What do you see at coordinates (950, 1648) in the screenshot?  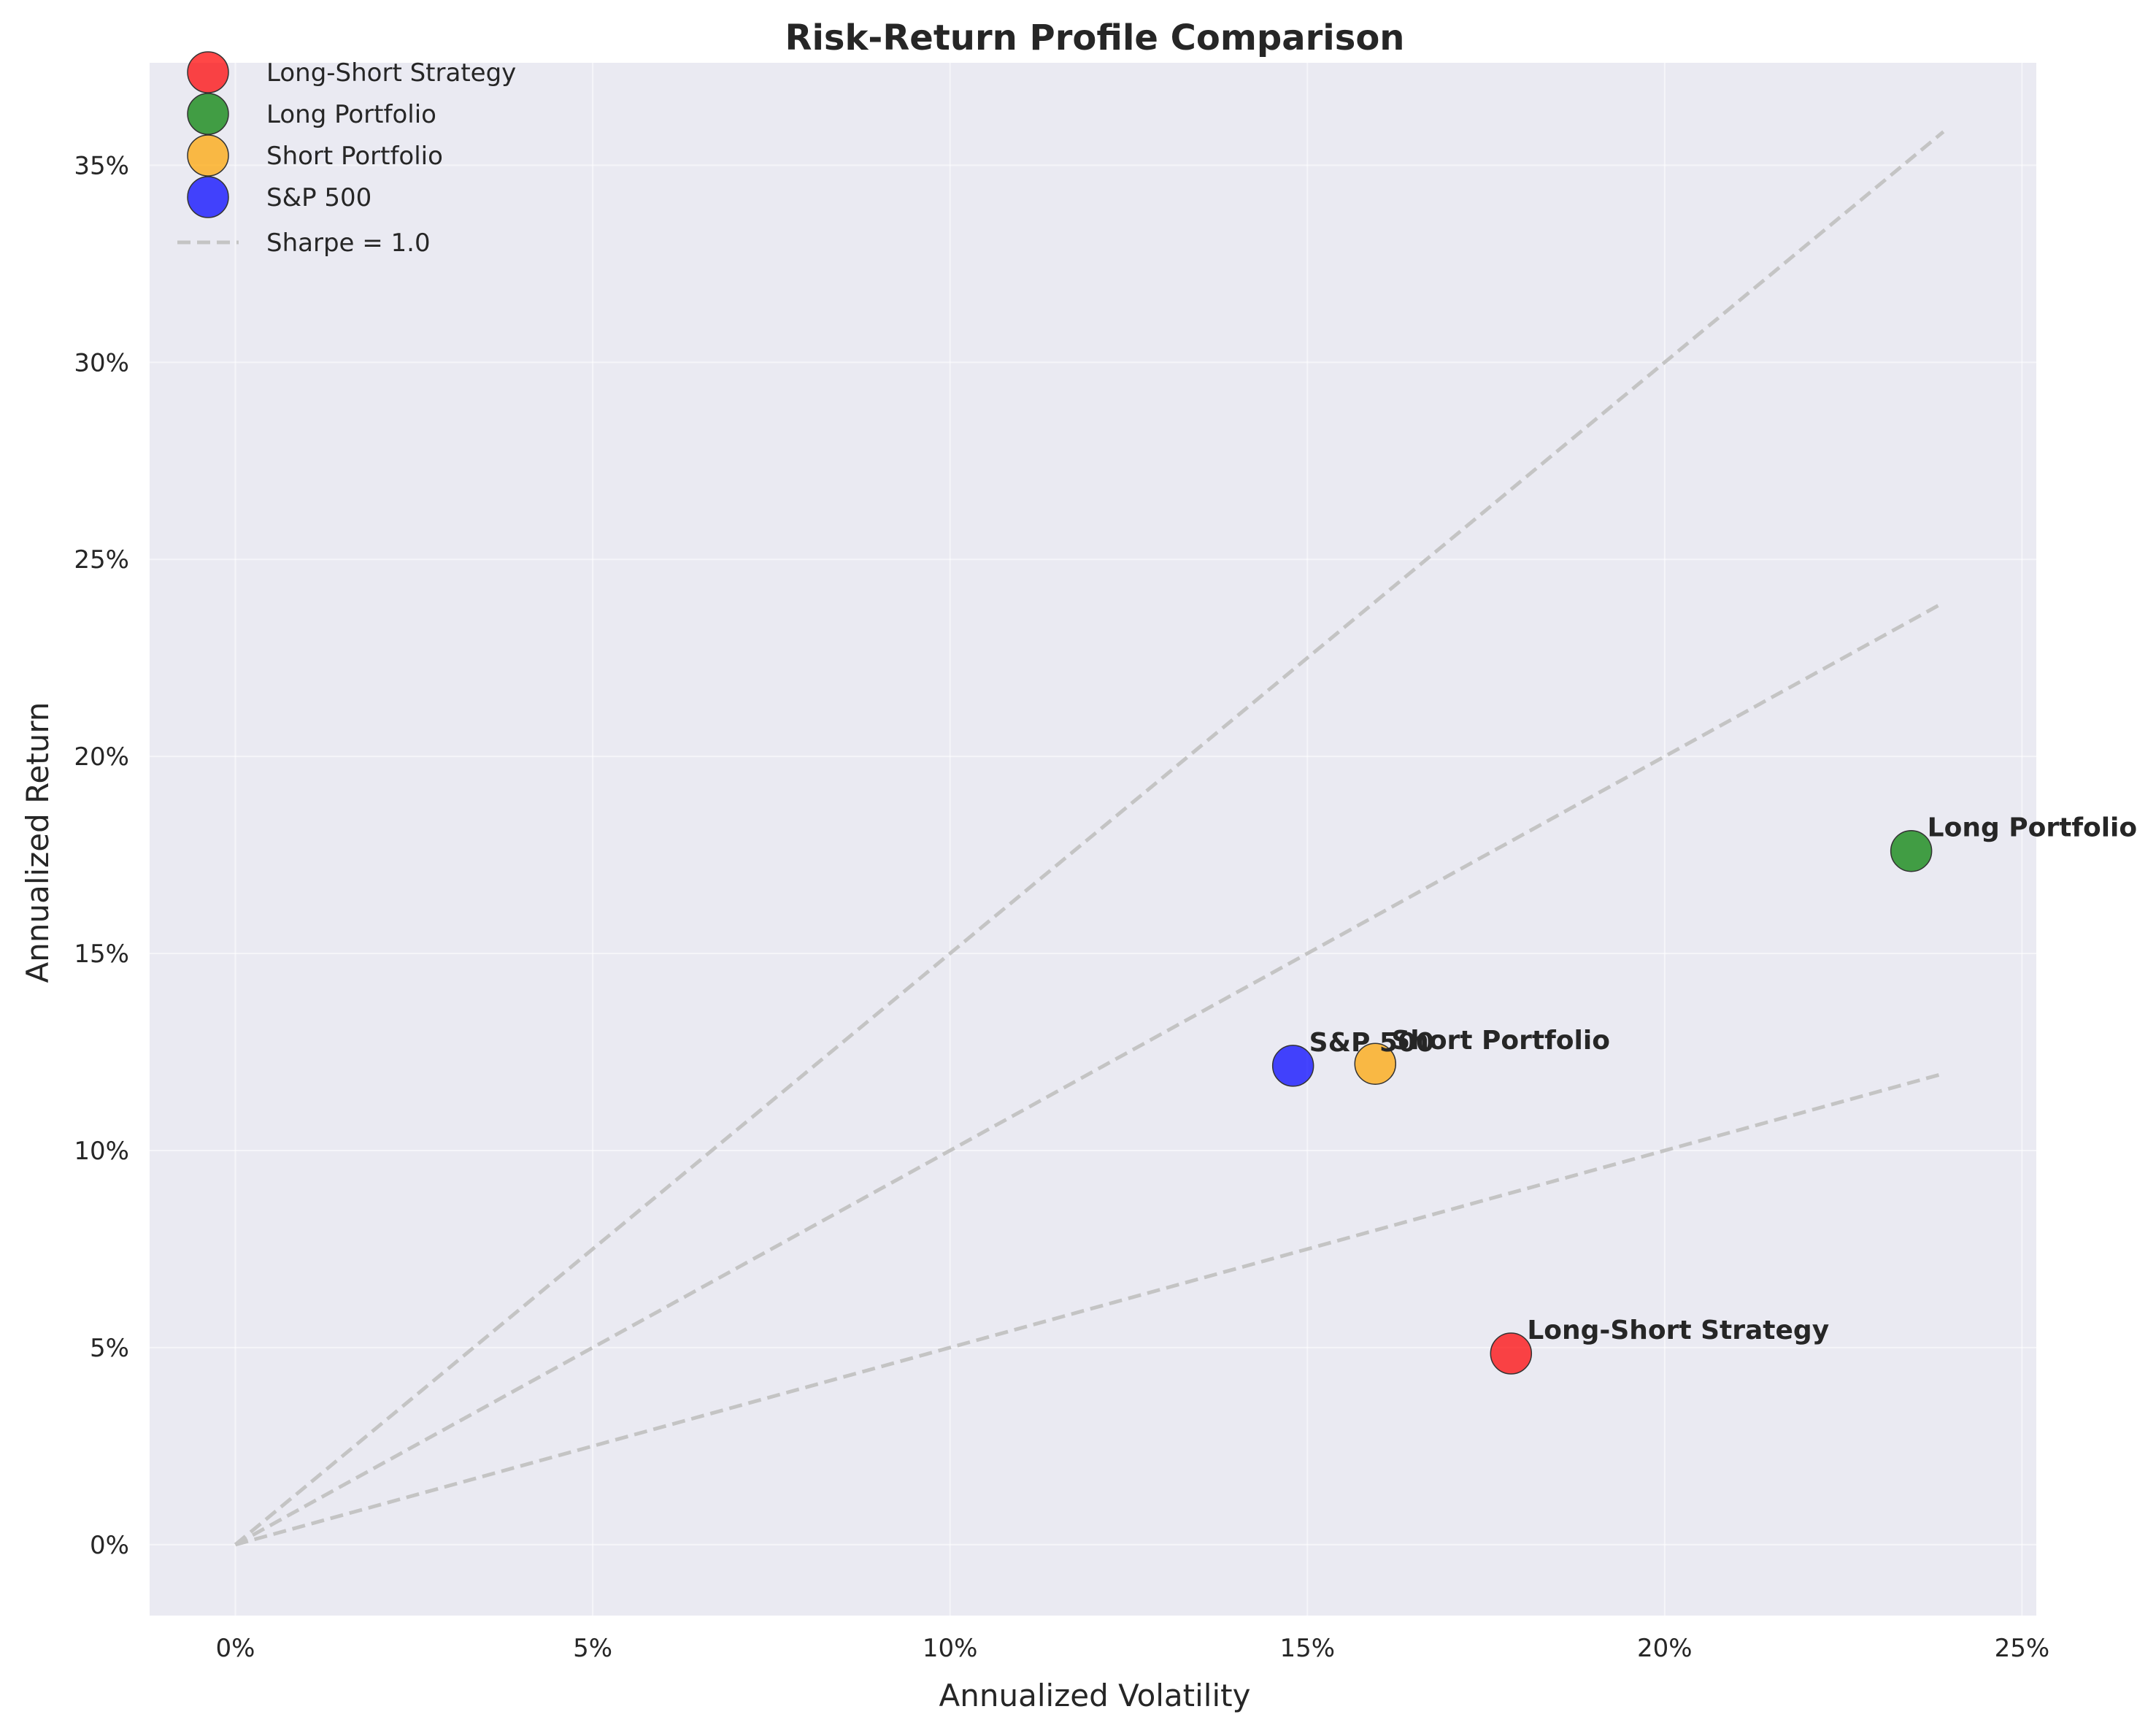 I see `x-tick-label: 10%` at bounding box center [950, 1648].